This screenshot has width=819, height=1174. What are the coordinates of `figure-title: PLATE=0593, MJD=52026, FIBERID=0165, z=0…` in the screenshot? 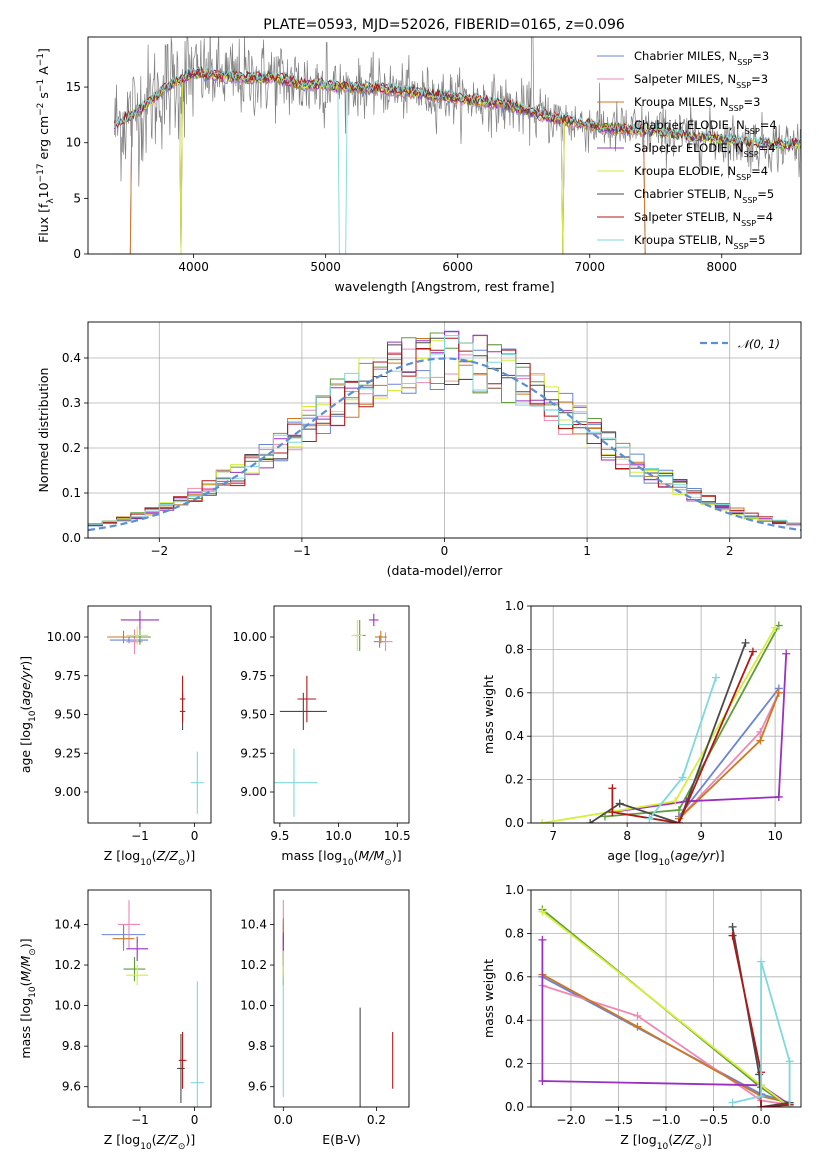 It's located at (444, 25).